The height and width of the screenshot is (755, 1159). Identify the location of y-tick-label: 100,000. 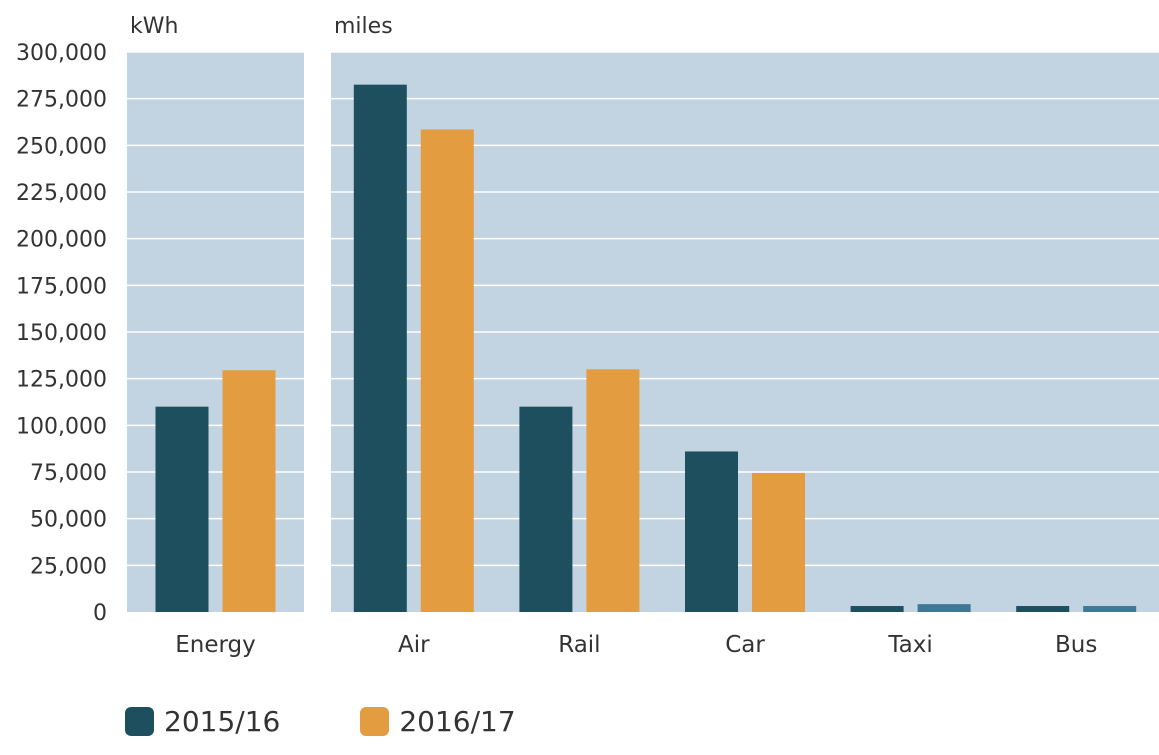
(61, 426).